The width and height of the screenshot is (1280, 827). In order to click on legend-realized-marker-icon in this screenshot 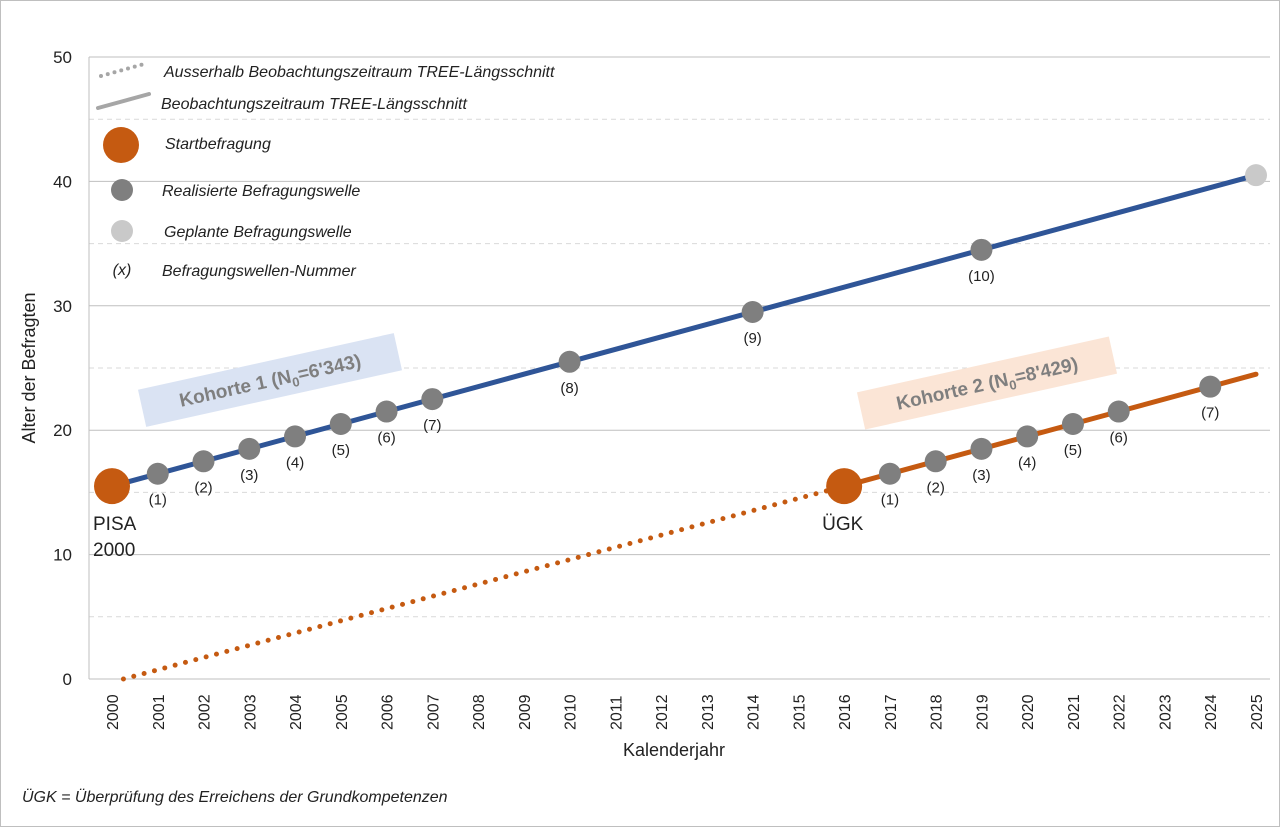, I will do `click(122, 190)`.